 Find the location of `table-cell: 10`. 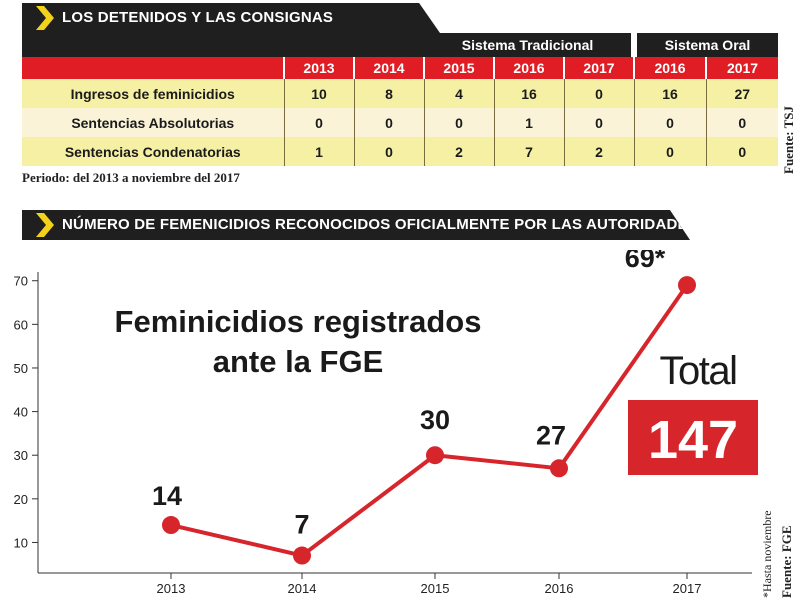

table-cell: 10 is located at coordinates (318, 93).